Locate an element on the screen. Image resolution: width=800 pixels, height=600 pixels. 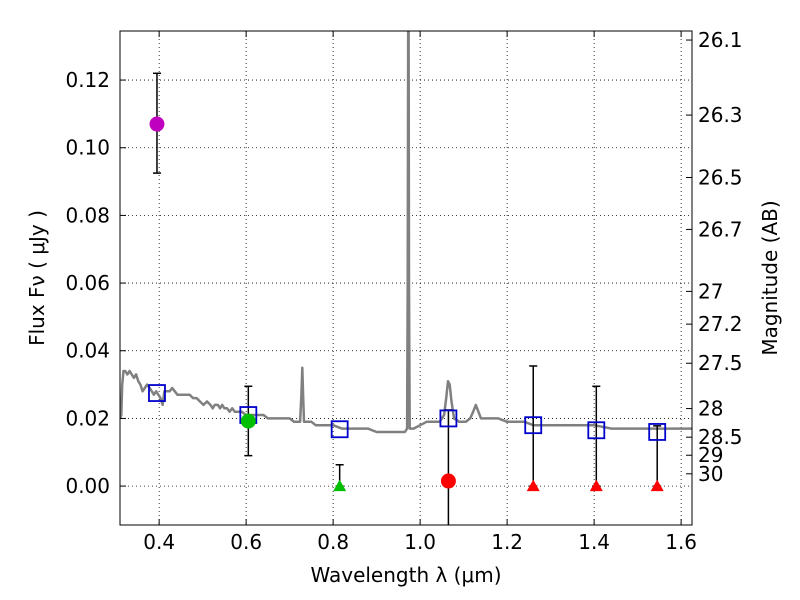
magnitude-tick-label: 28.5 is located at coordinates (720, 437).